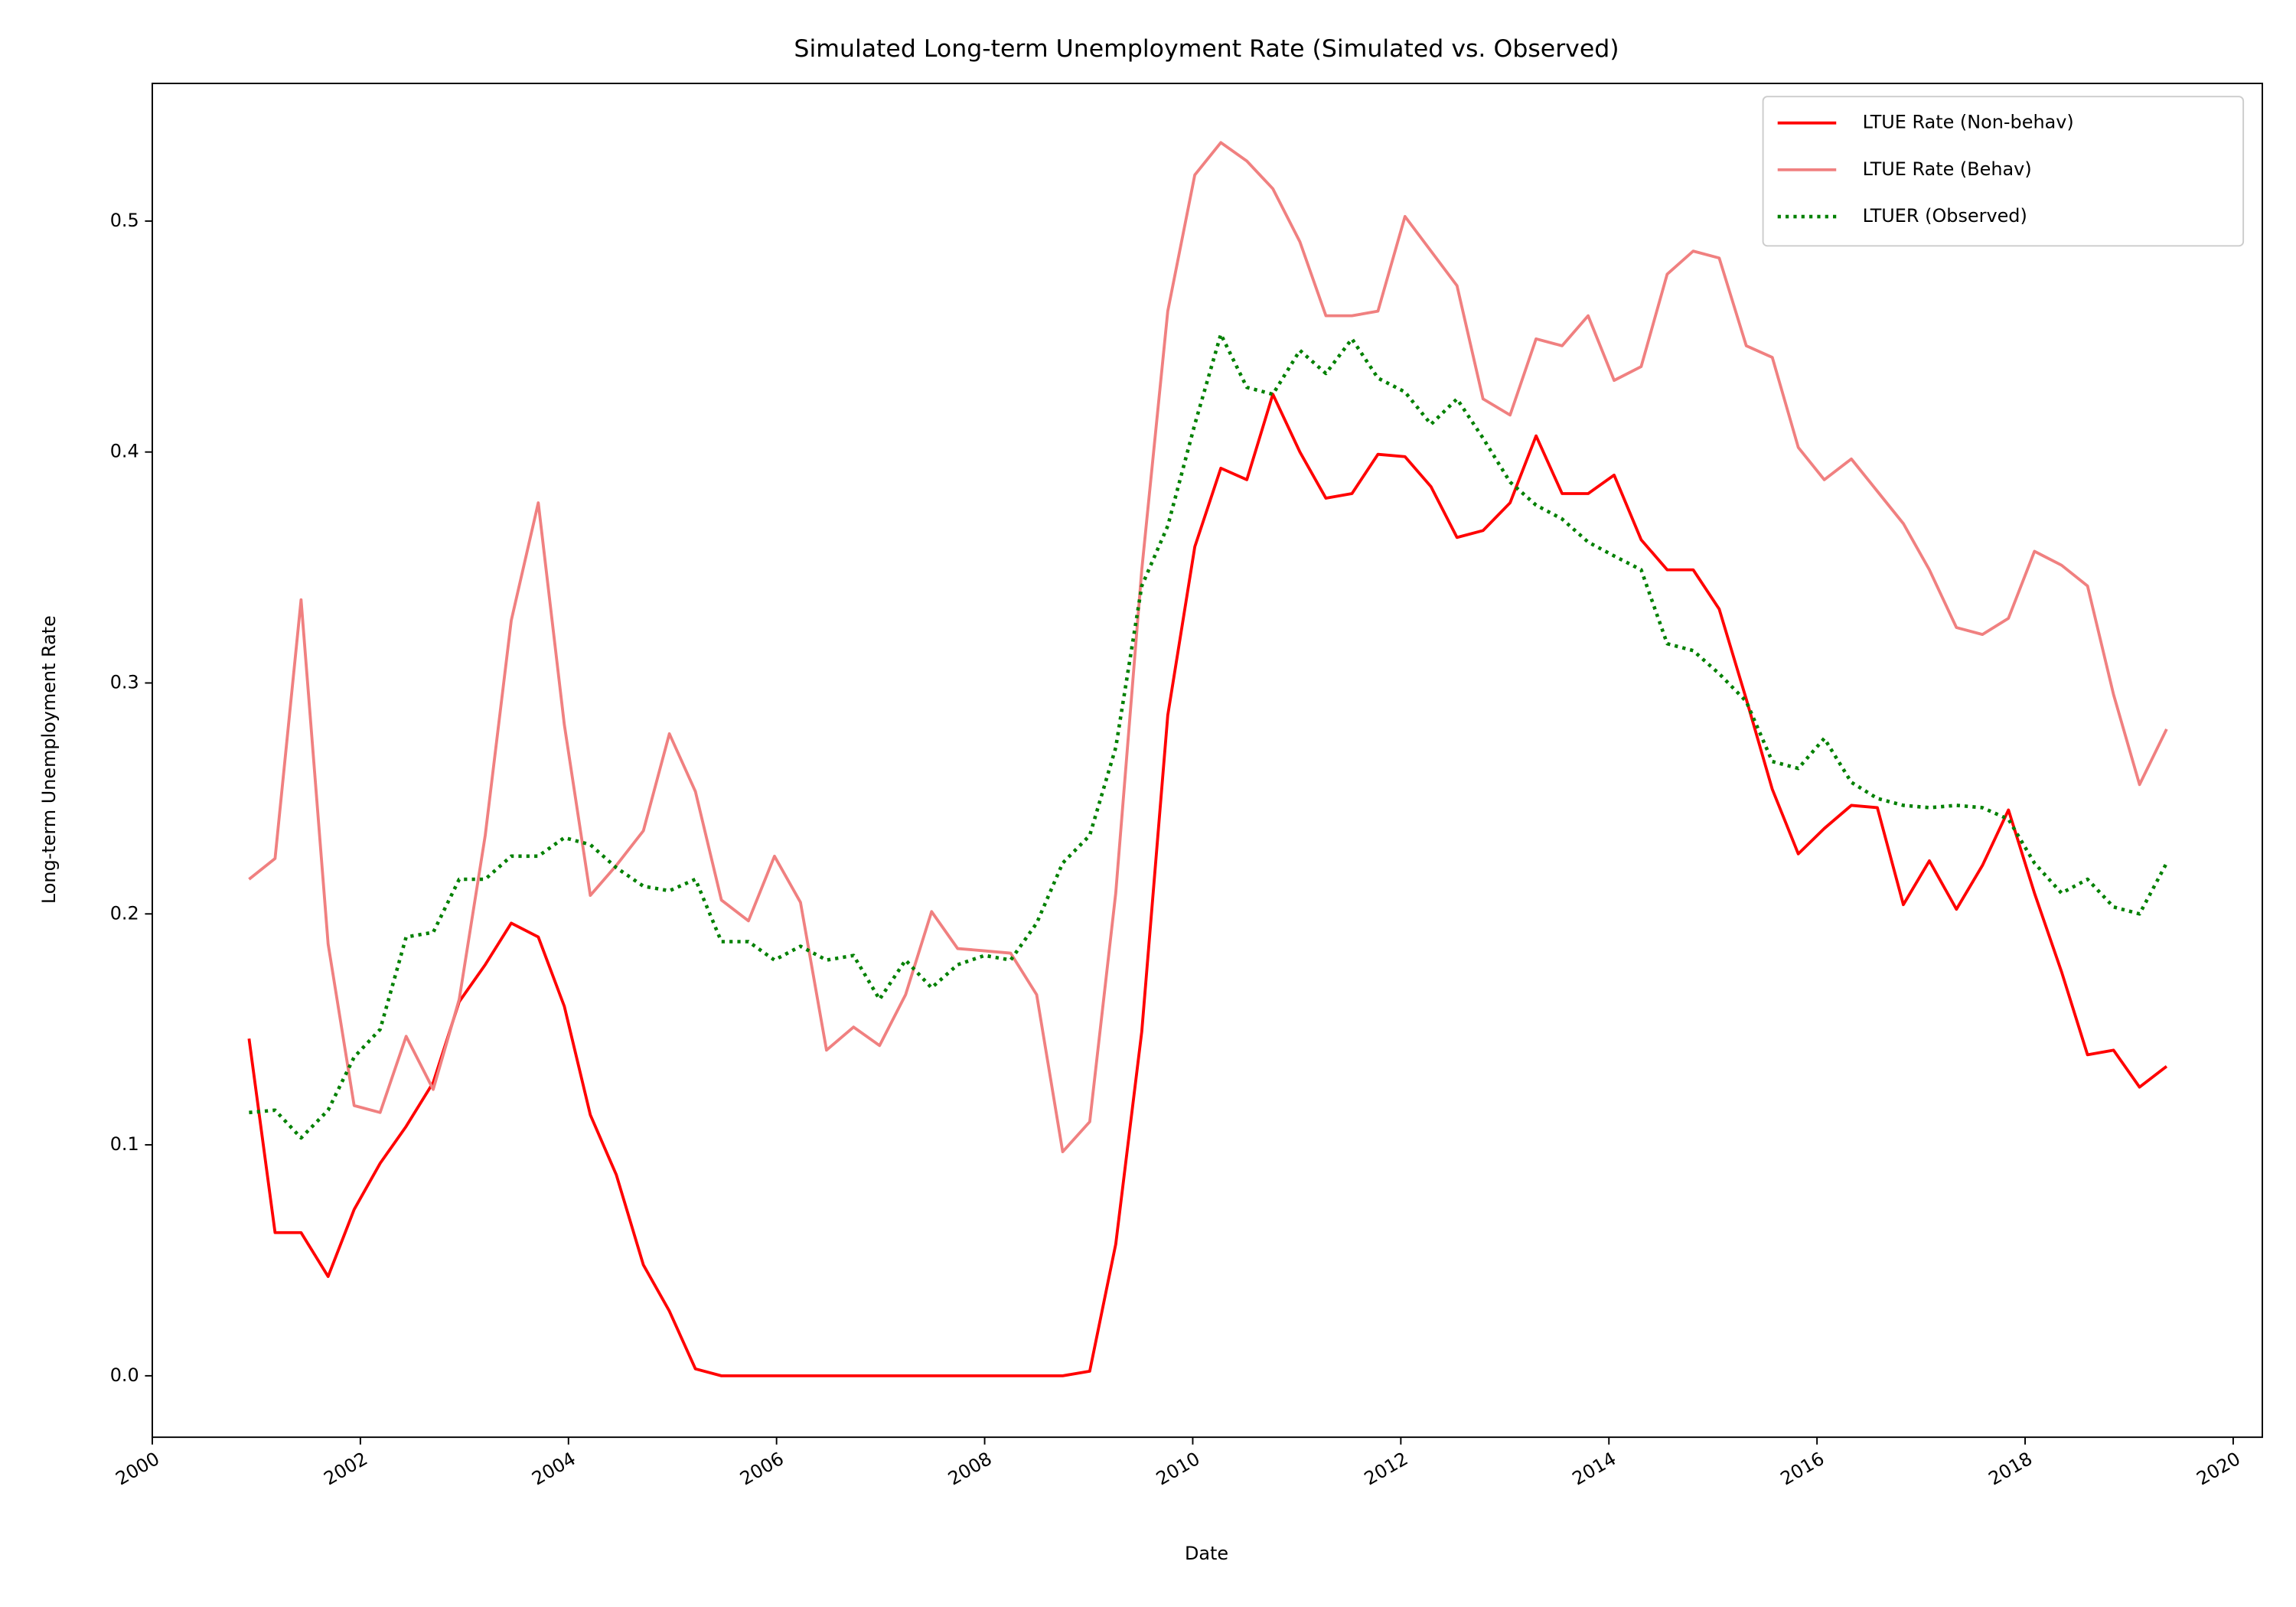  I want to click on y-axis-label: Long-term Unemployment Rate, so click(49, 759).